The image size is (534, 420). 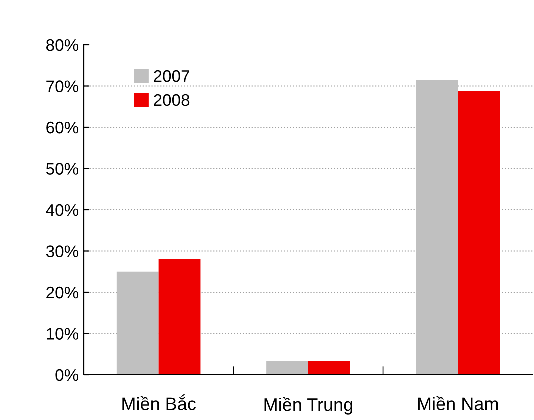 What do you see at coordinates (62, 169) in the screenshot?
I see `y-tick-label: 50%` at bounding box center [62, 169].